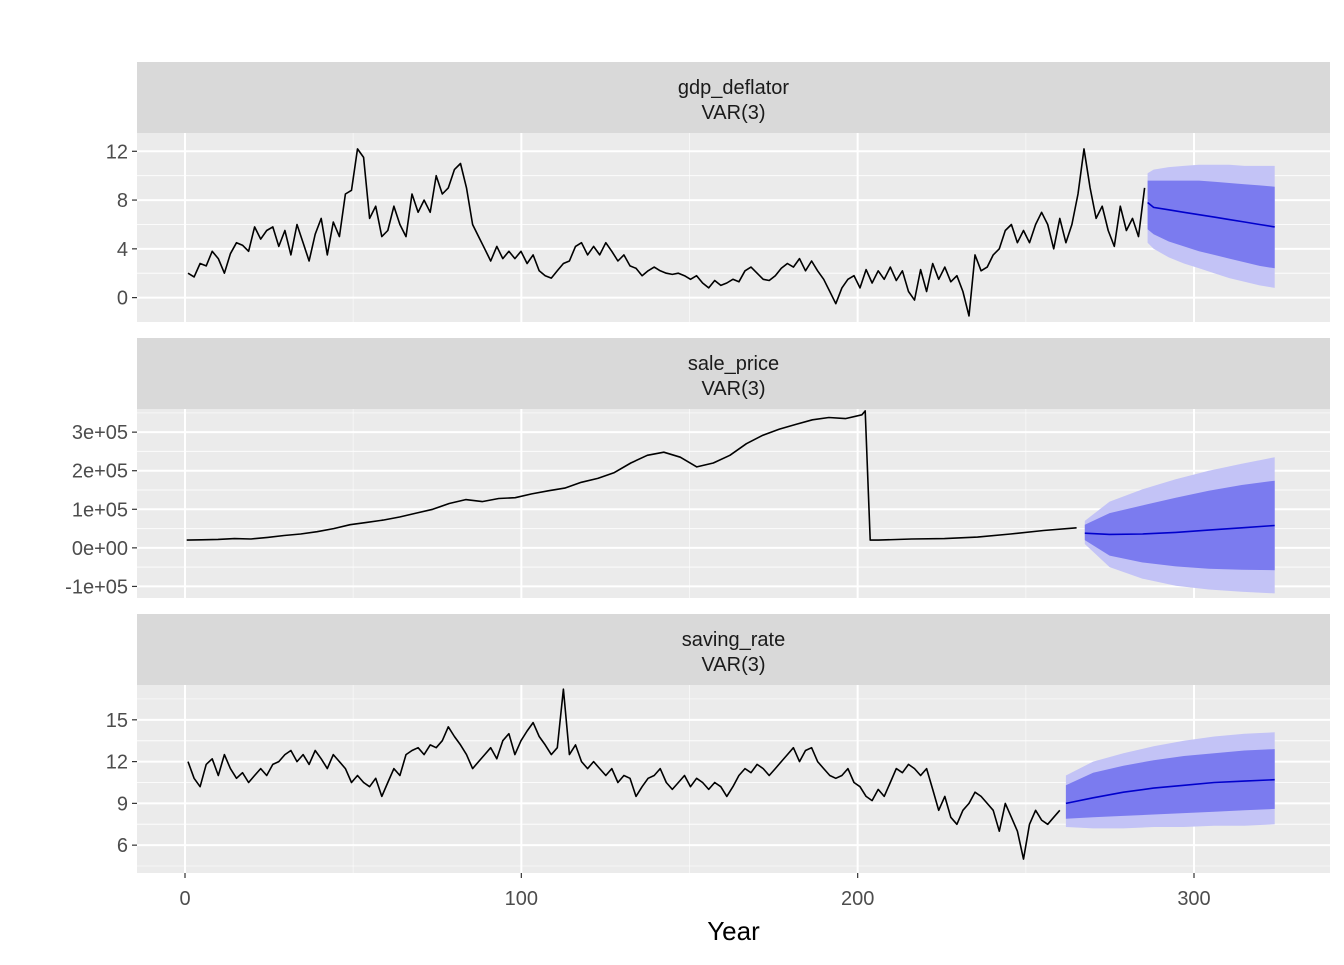  Describe the element at coordinates (857, 899) in the screenshot. I see `x-tick-label: 200` at that location.